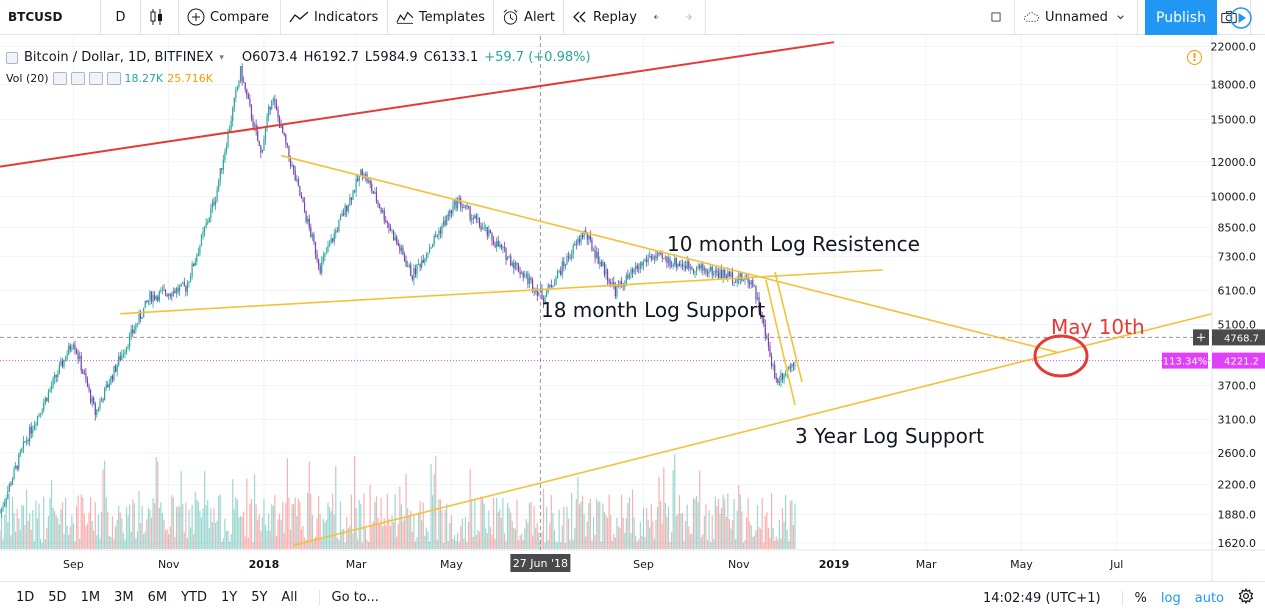  Describe the element at coordinates (334, 17) in the screenshot. I see `indicators-button: Indicators` at that location.